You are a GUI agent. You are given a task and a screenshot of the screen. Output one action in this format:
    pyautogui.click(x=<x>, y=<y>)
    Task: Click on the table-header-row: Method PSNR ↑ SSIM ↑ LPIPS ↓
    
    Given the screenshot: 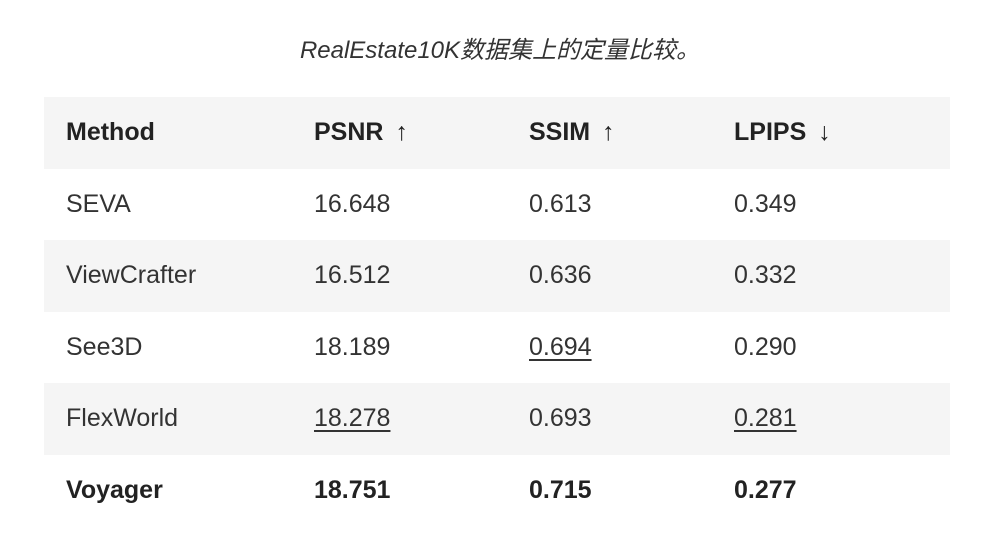 What is the action you would take?
    pyautogui.click(x=497, y=133)
    